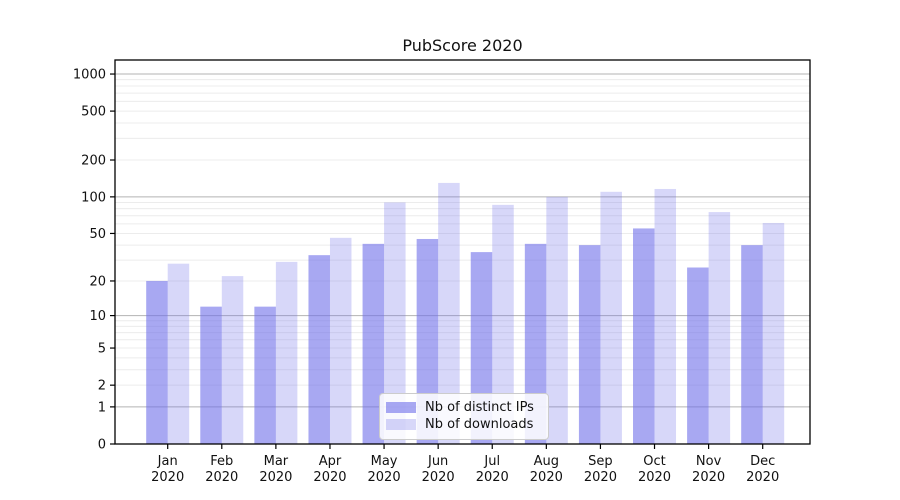 Image resolution: width=900 pixels, height=500 pixels. What do you see at coordinates (395, 323) in the screenshot?
I see `bar-downloads-may` at bounding box center [395, 323].